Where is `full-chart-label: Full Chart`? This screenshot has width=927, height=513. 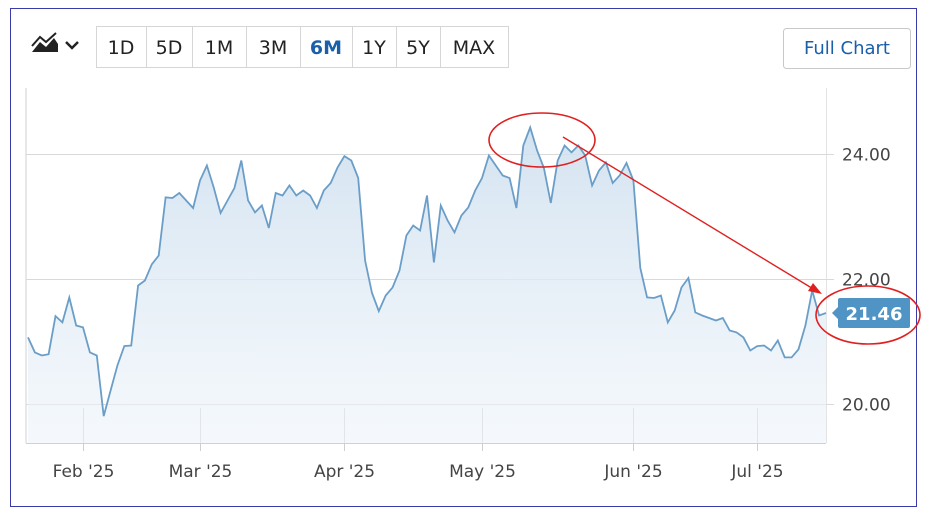
full-chart-label: Full Chart is located at coordinates (847, 48).